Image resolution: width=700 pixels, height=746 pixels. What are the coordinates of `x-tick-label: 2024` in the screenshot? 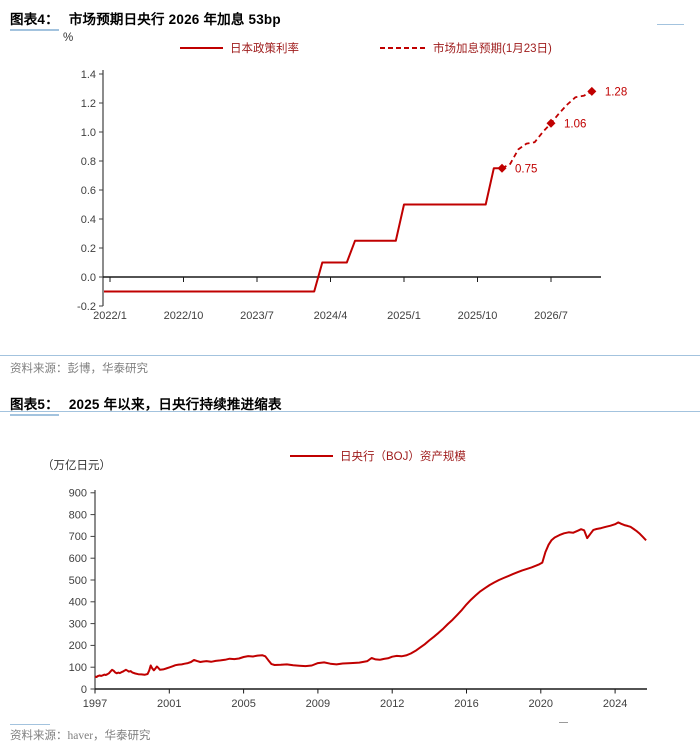 It's located at (615, 704).